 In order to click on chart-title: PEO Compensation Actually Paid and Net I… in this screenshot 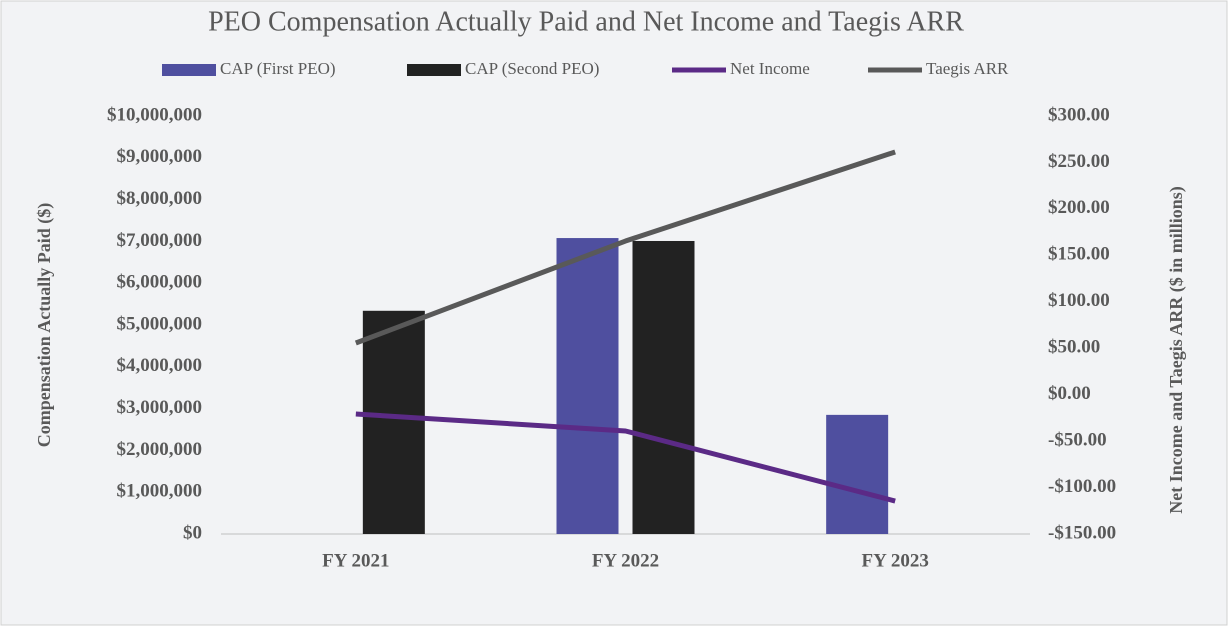, I will do `click(586, 21)`.